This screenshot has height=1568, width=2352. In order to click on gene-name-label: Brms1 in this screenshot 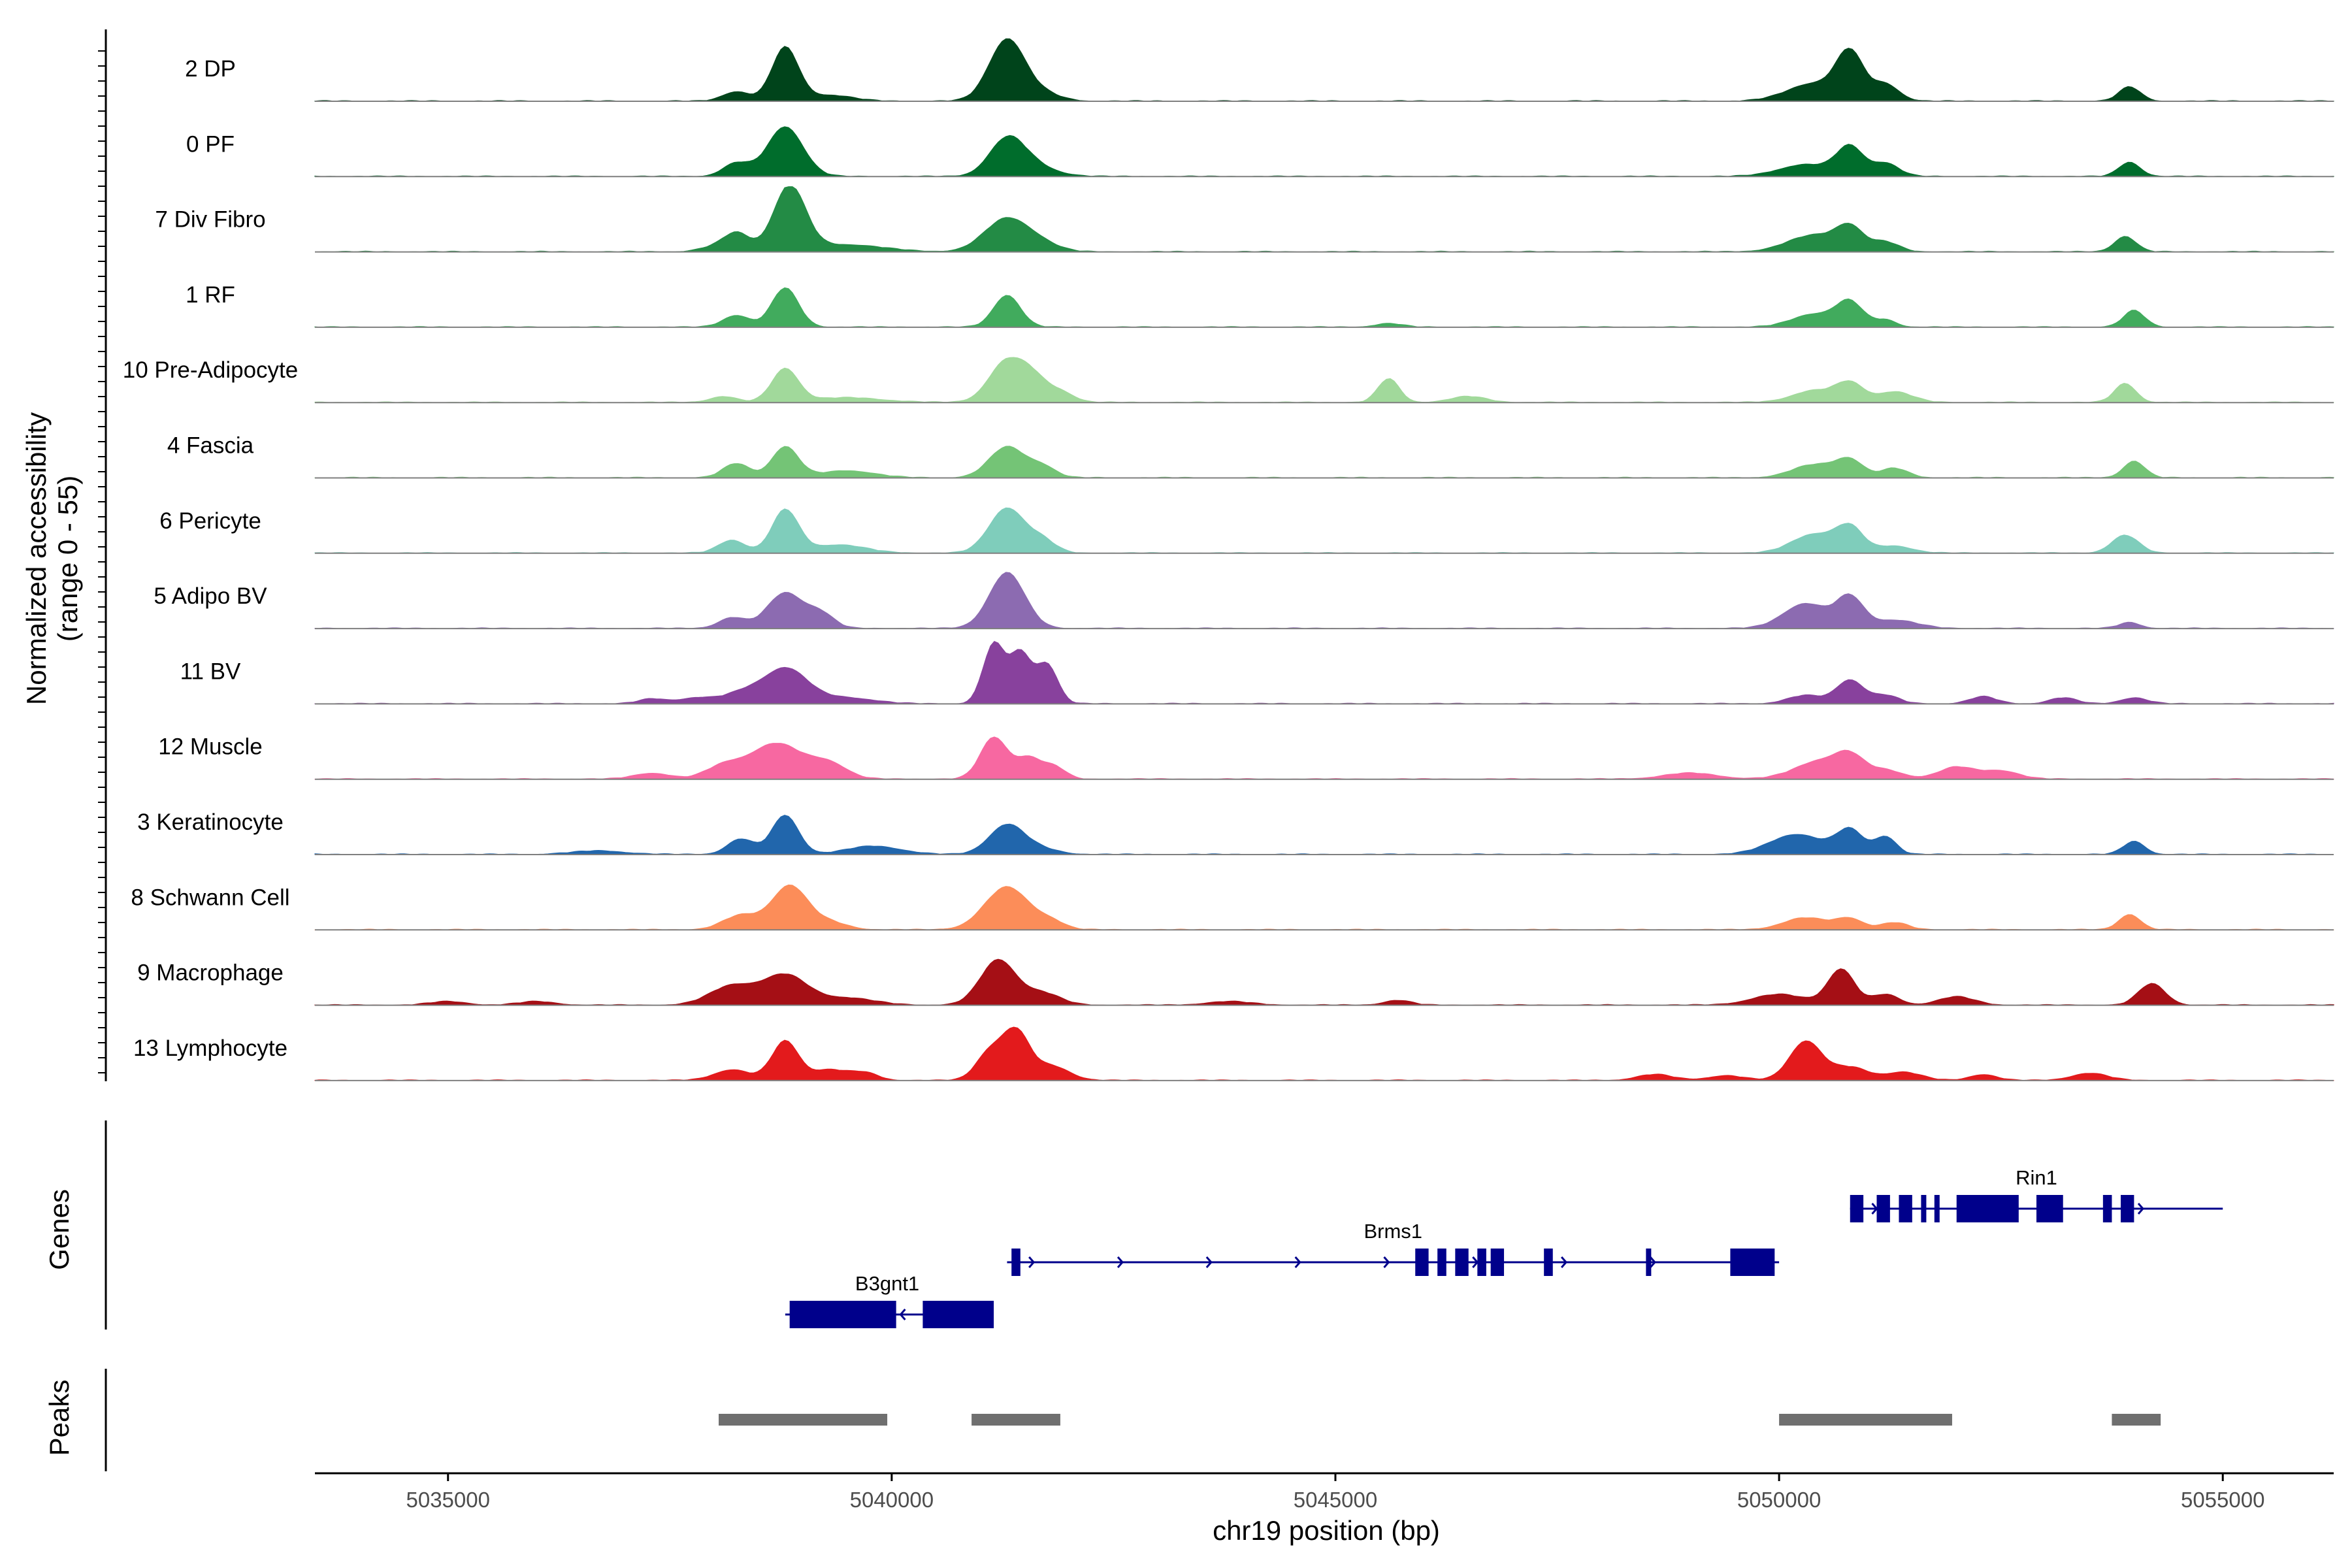, I will do `click(1393, 1231)`.